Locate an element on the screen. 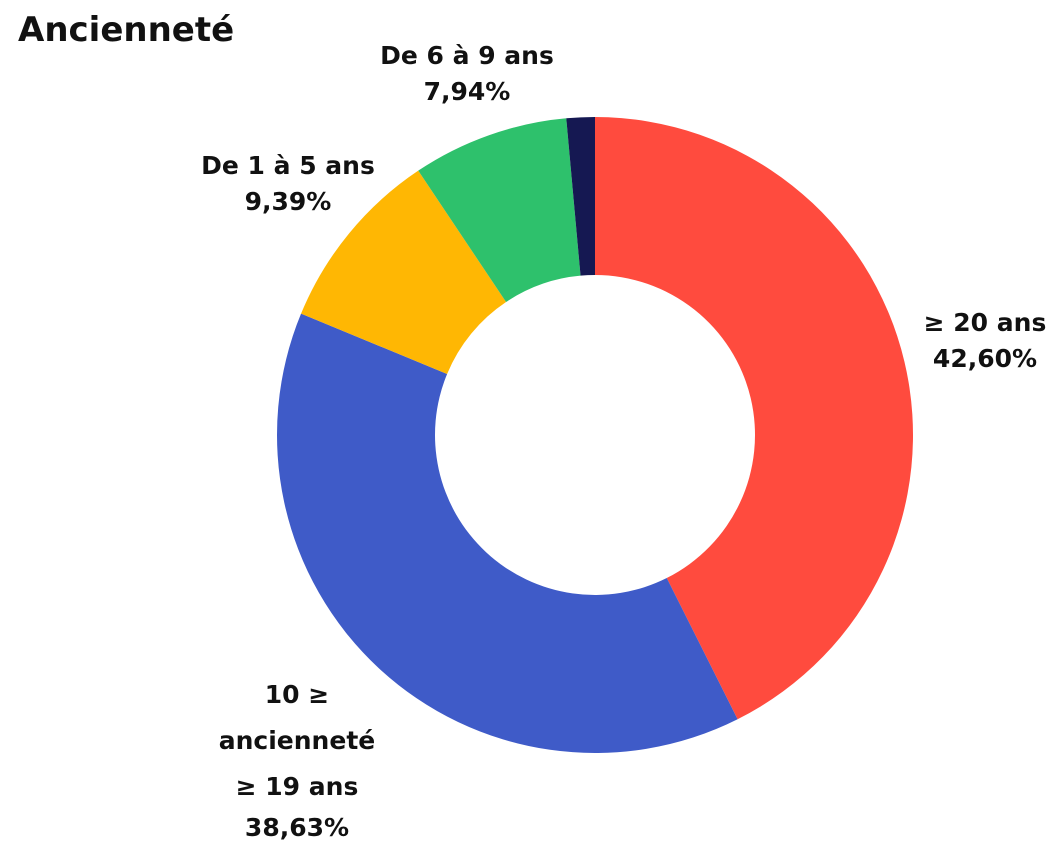 The height and width of the screenshot is (846, 1059). category-label: De 1 à 5 ans is located at coordinates (288, 165).